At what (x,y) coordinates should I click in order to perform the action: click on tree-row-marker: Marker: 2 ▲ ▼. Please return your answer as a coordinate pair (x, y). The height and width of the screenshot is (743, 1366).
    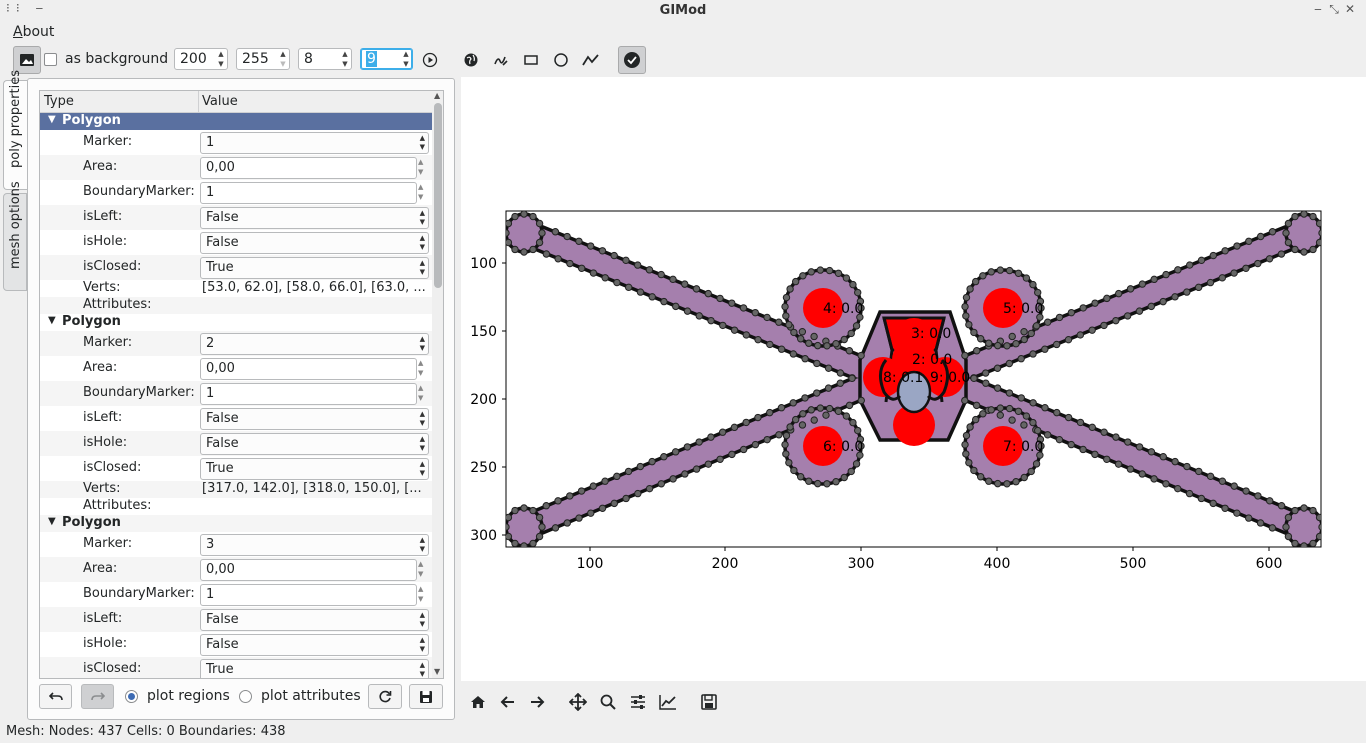
    Looking at the image, I should click on (236, 343).